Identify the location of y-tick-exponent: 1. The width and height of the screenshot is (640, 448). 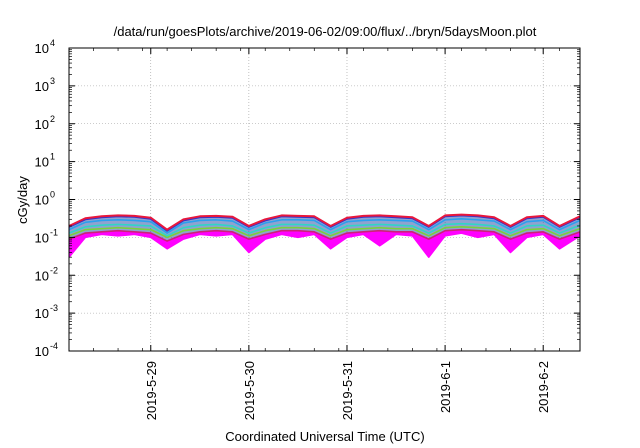
(52, 157).